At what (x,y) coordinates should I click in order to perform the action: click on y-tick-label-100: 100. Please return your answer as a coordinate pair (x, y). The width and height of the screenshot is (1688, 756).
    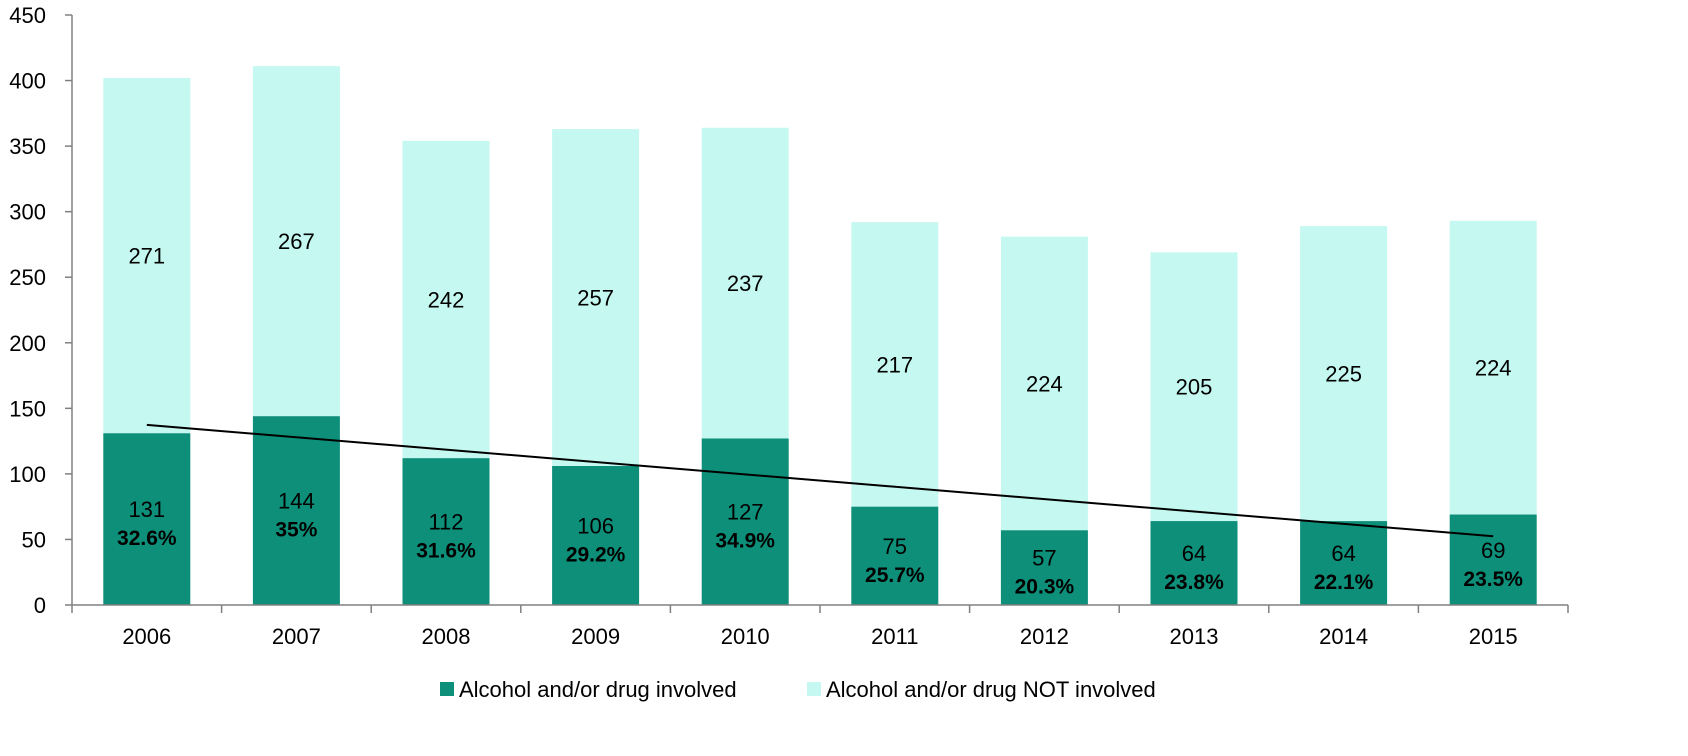
    Looking at the image, I should click on (27, 474).